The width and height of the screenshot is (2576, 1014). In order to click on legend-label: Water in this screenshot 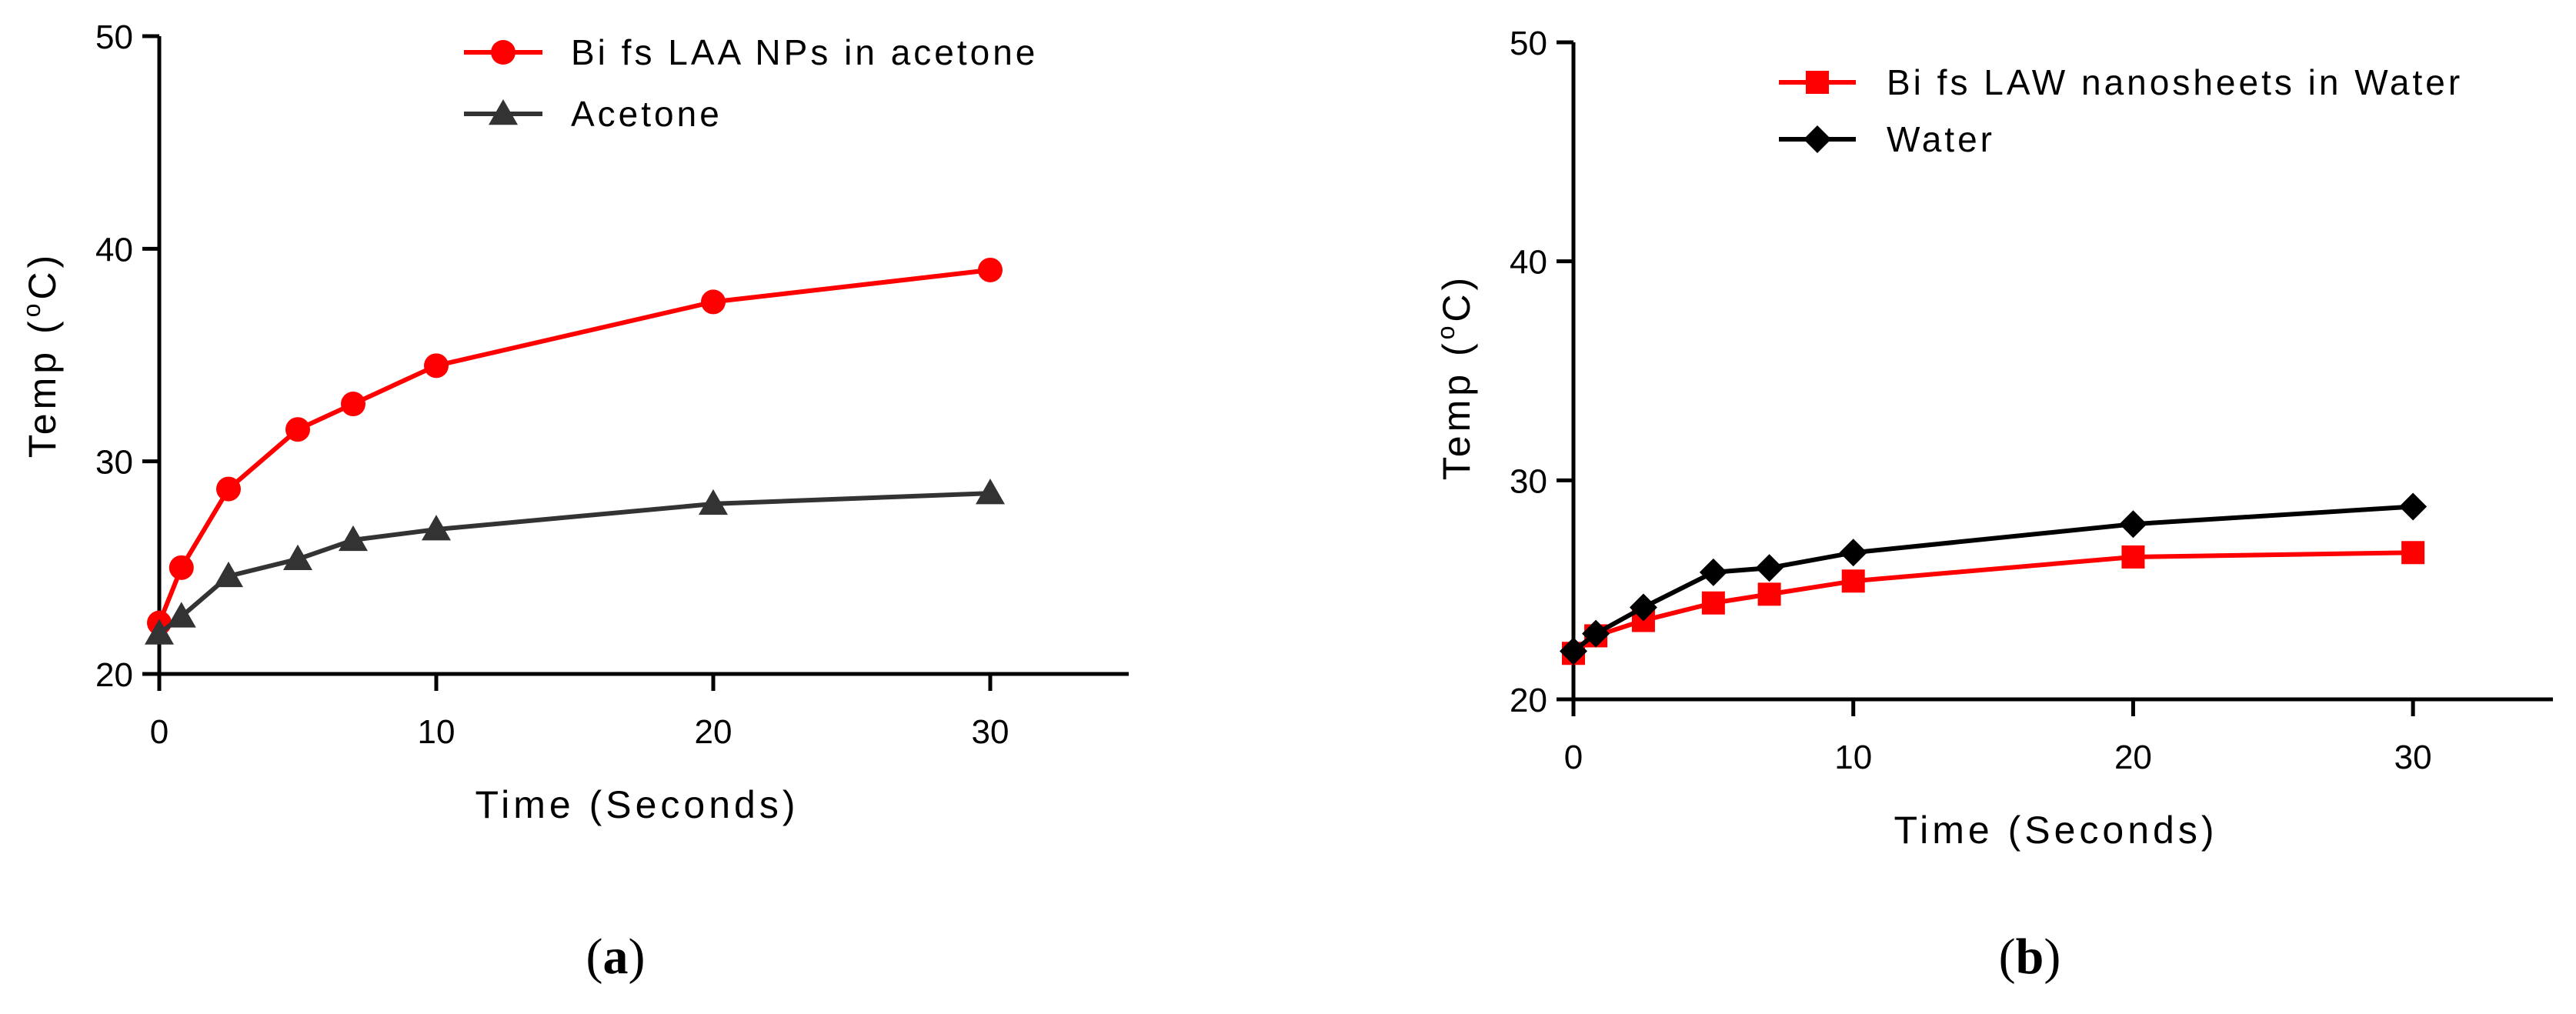, I will do `click(1941, 139)`.